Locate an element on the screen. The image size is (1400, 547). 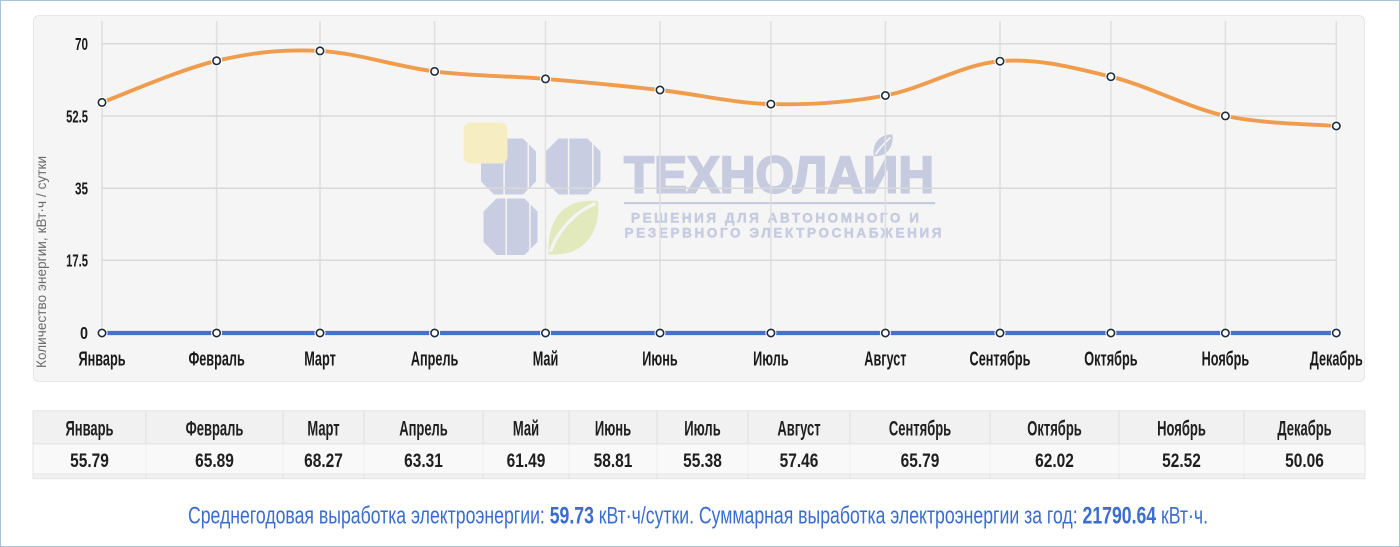
svg-text: 55.79 is located at coordinates (89, 461).